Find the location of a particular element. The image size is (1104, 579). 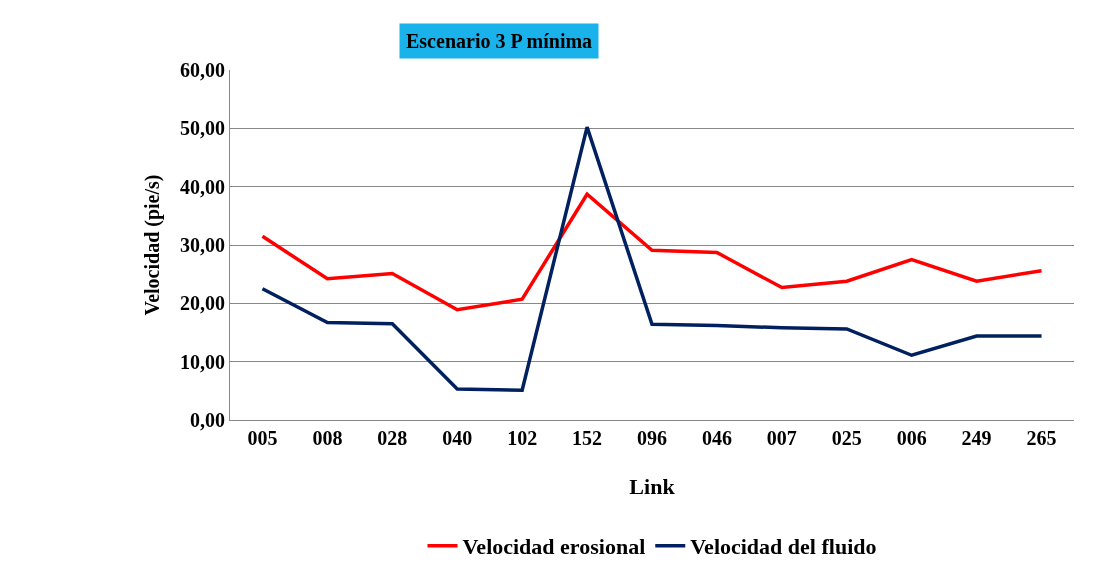

x-tick-label: 102 is located at coordinates (522, 438).